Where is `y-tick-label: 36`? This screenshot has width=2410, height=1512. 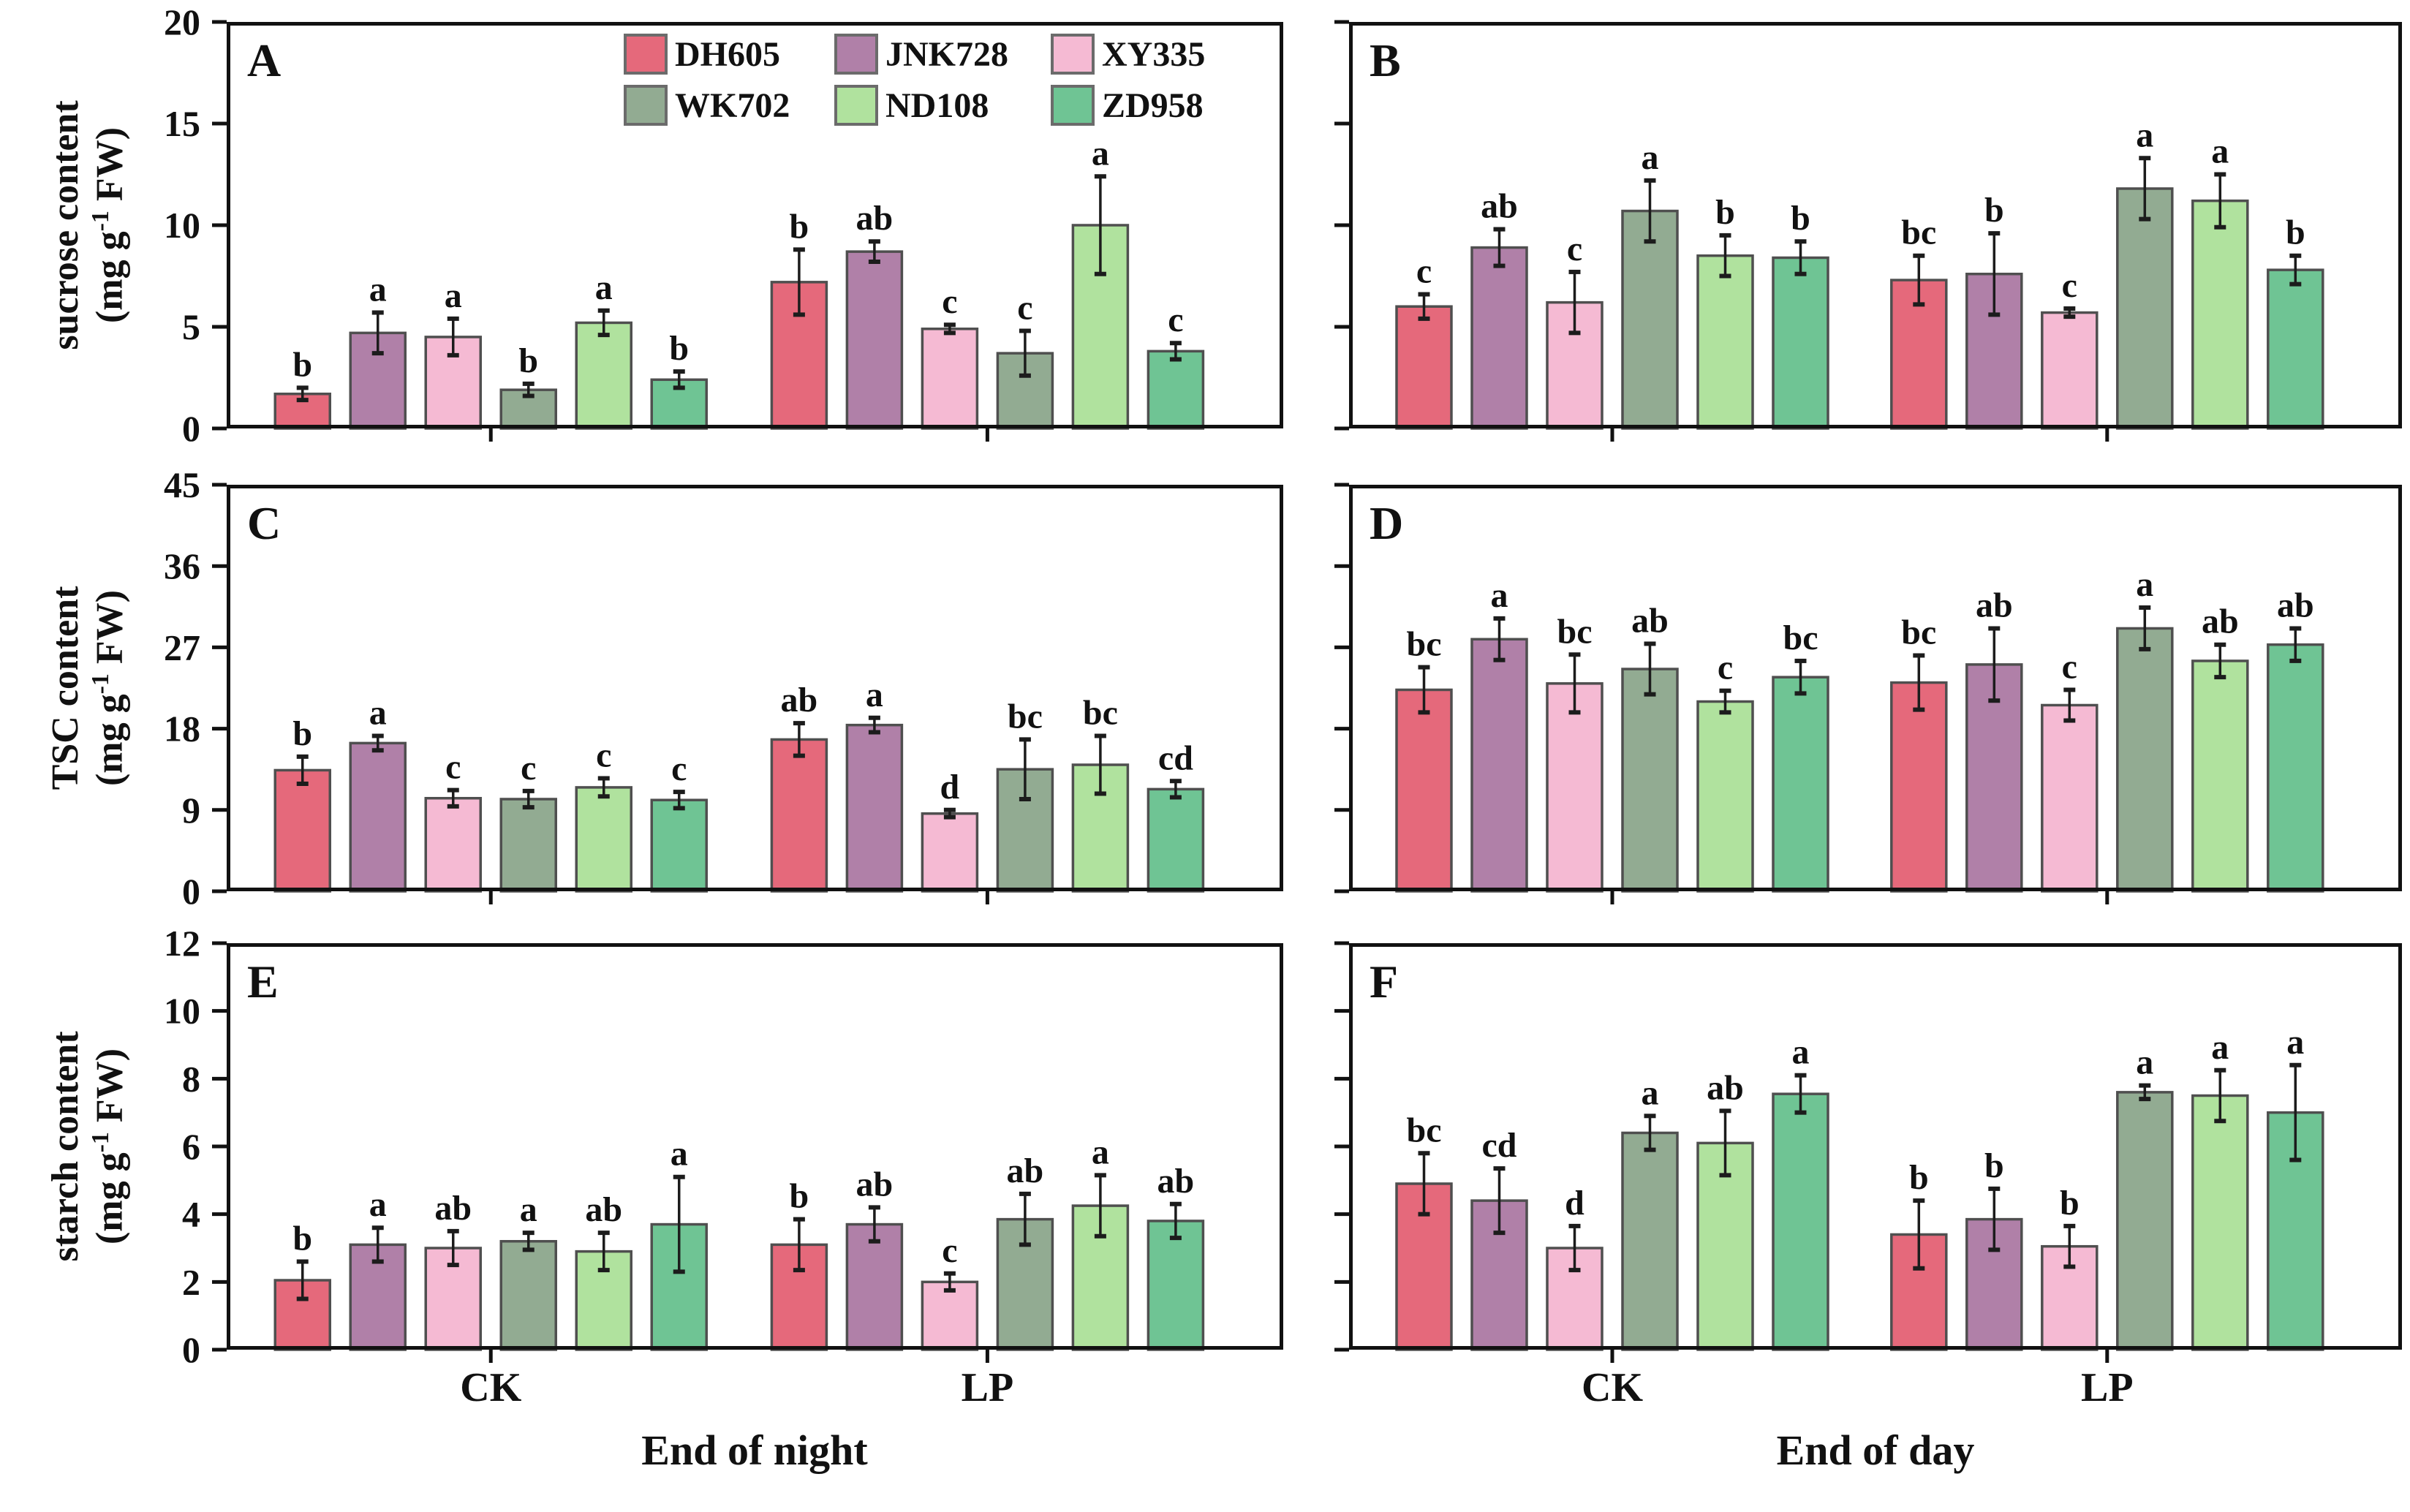
y-tick-label: 36 is located at coordinates (182, 565).